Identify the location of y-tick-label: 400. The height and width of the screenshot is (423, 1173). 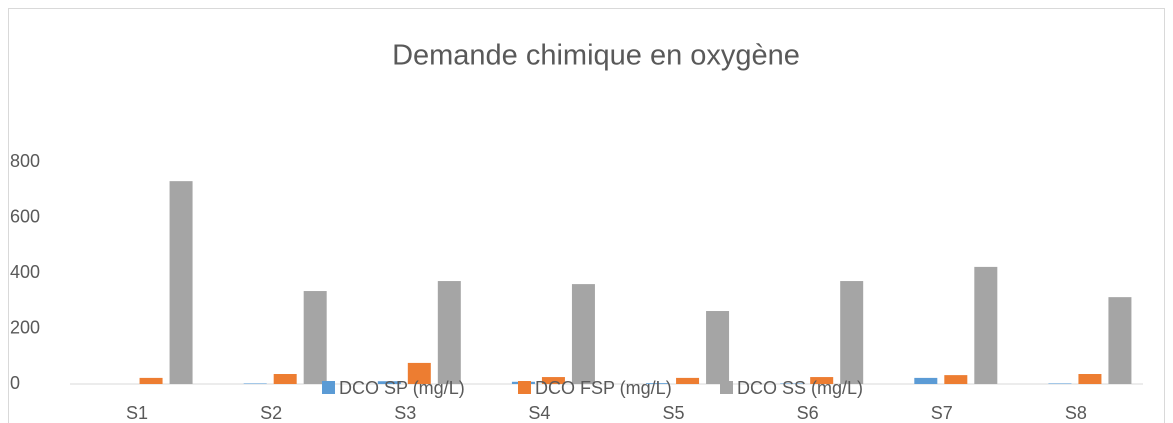
(25, 272).